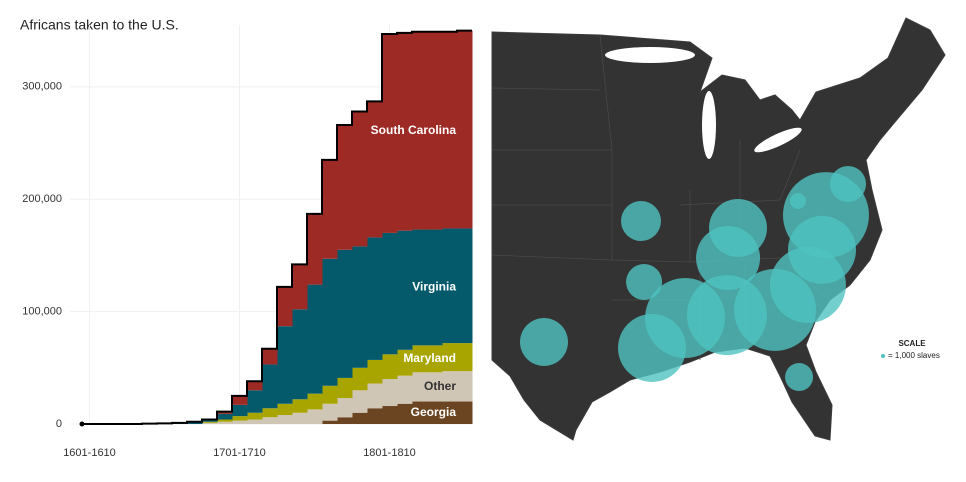 The image size is (966, 482). I want to click on scale-title: SCALE, so click(912, 343).